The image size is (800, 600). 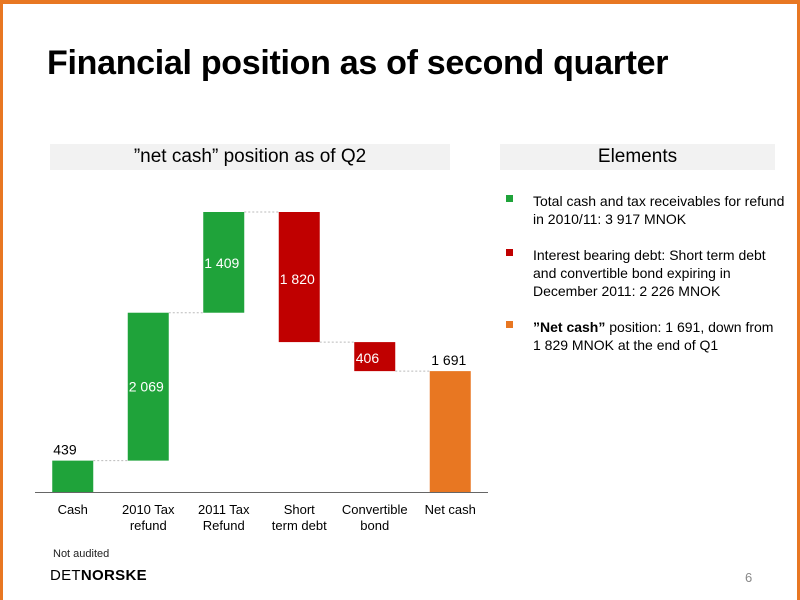 I want to click on x-tick-label: Convertible, so click(x=375, y=509).